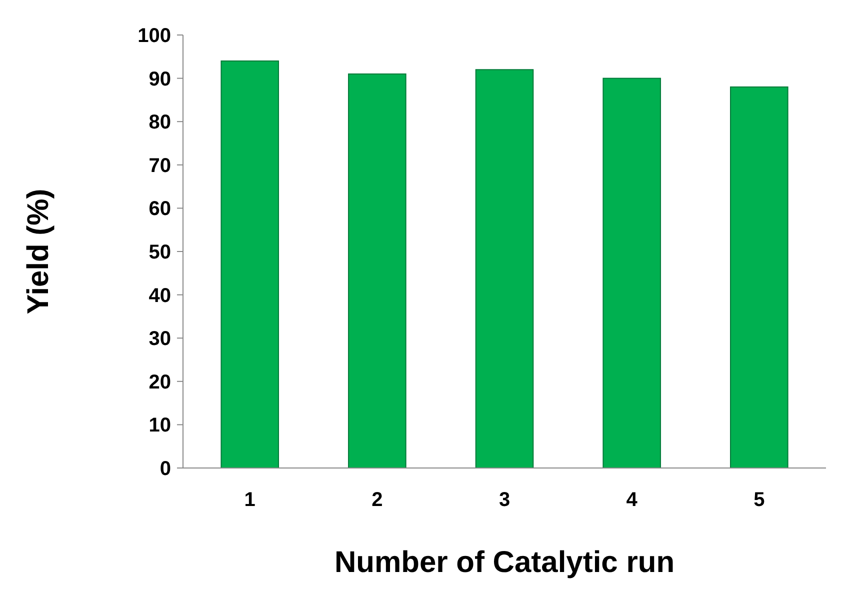  Describe the element at coordinates (250, 500) in the screenshot. I see `x-tick-label: 1` at that location.